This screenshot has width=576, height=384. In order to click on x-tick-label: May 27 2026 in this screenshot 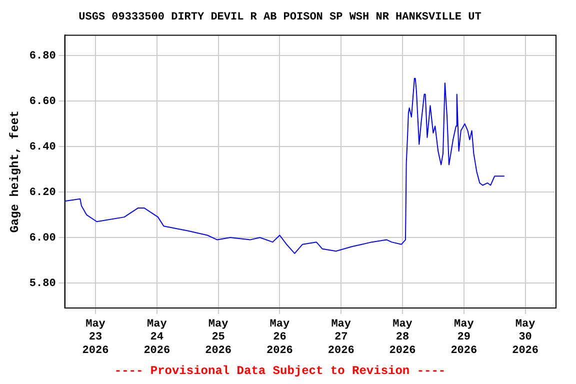, I will do `click(341, 337)`.